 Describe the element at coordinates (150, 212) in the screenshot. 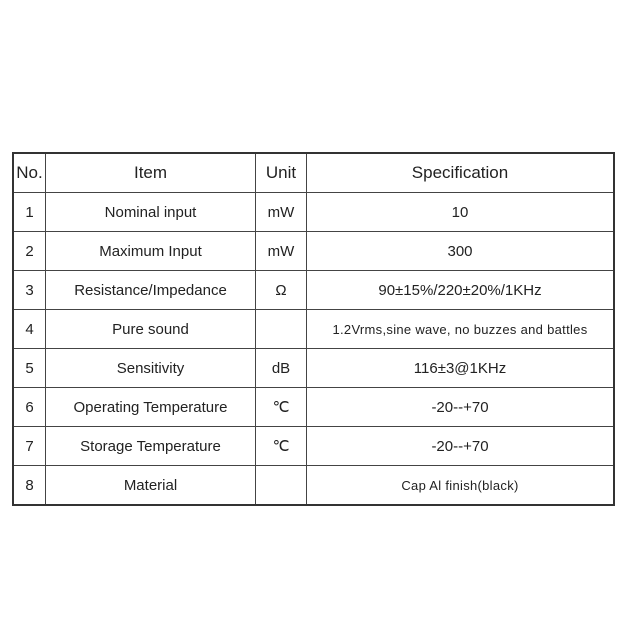

I see `cell-item: Nominal input` at that location.